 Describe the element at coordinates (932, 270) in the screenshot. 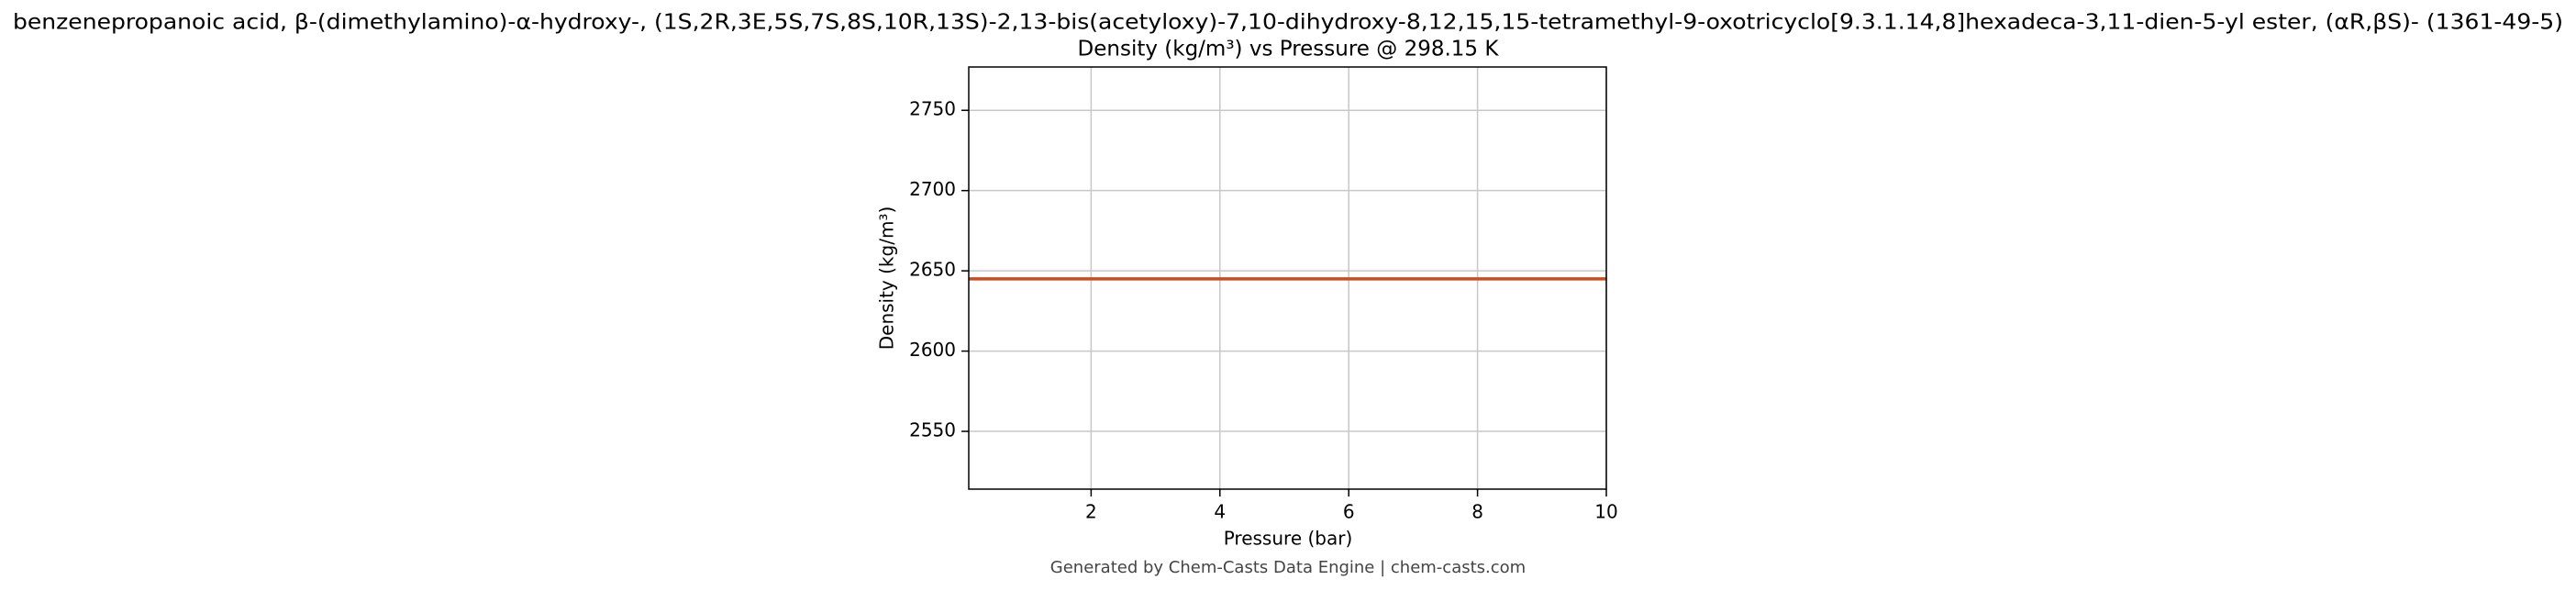

I see `y-tick-label: 2650` at that location.